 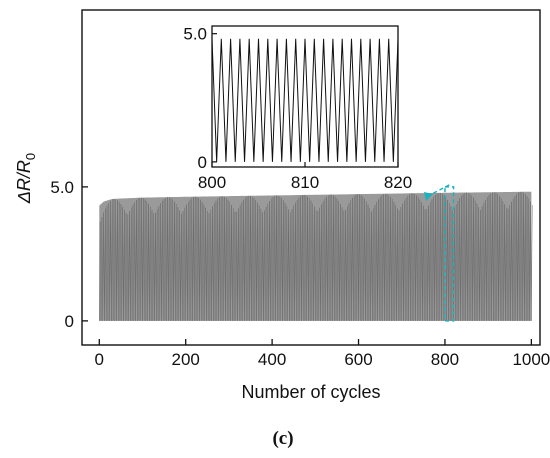 I want to click on inset-x-tick-label: 800, so click(x=212, y=182).